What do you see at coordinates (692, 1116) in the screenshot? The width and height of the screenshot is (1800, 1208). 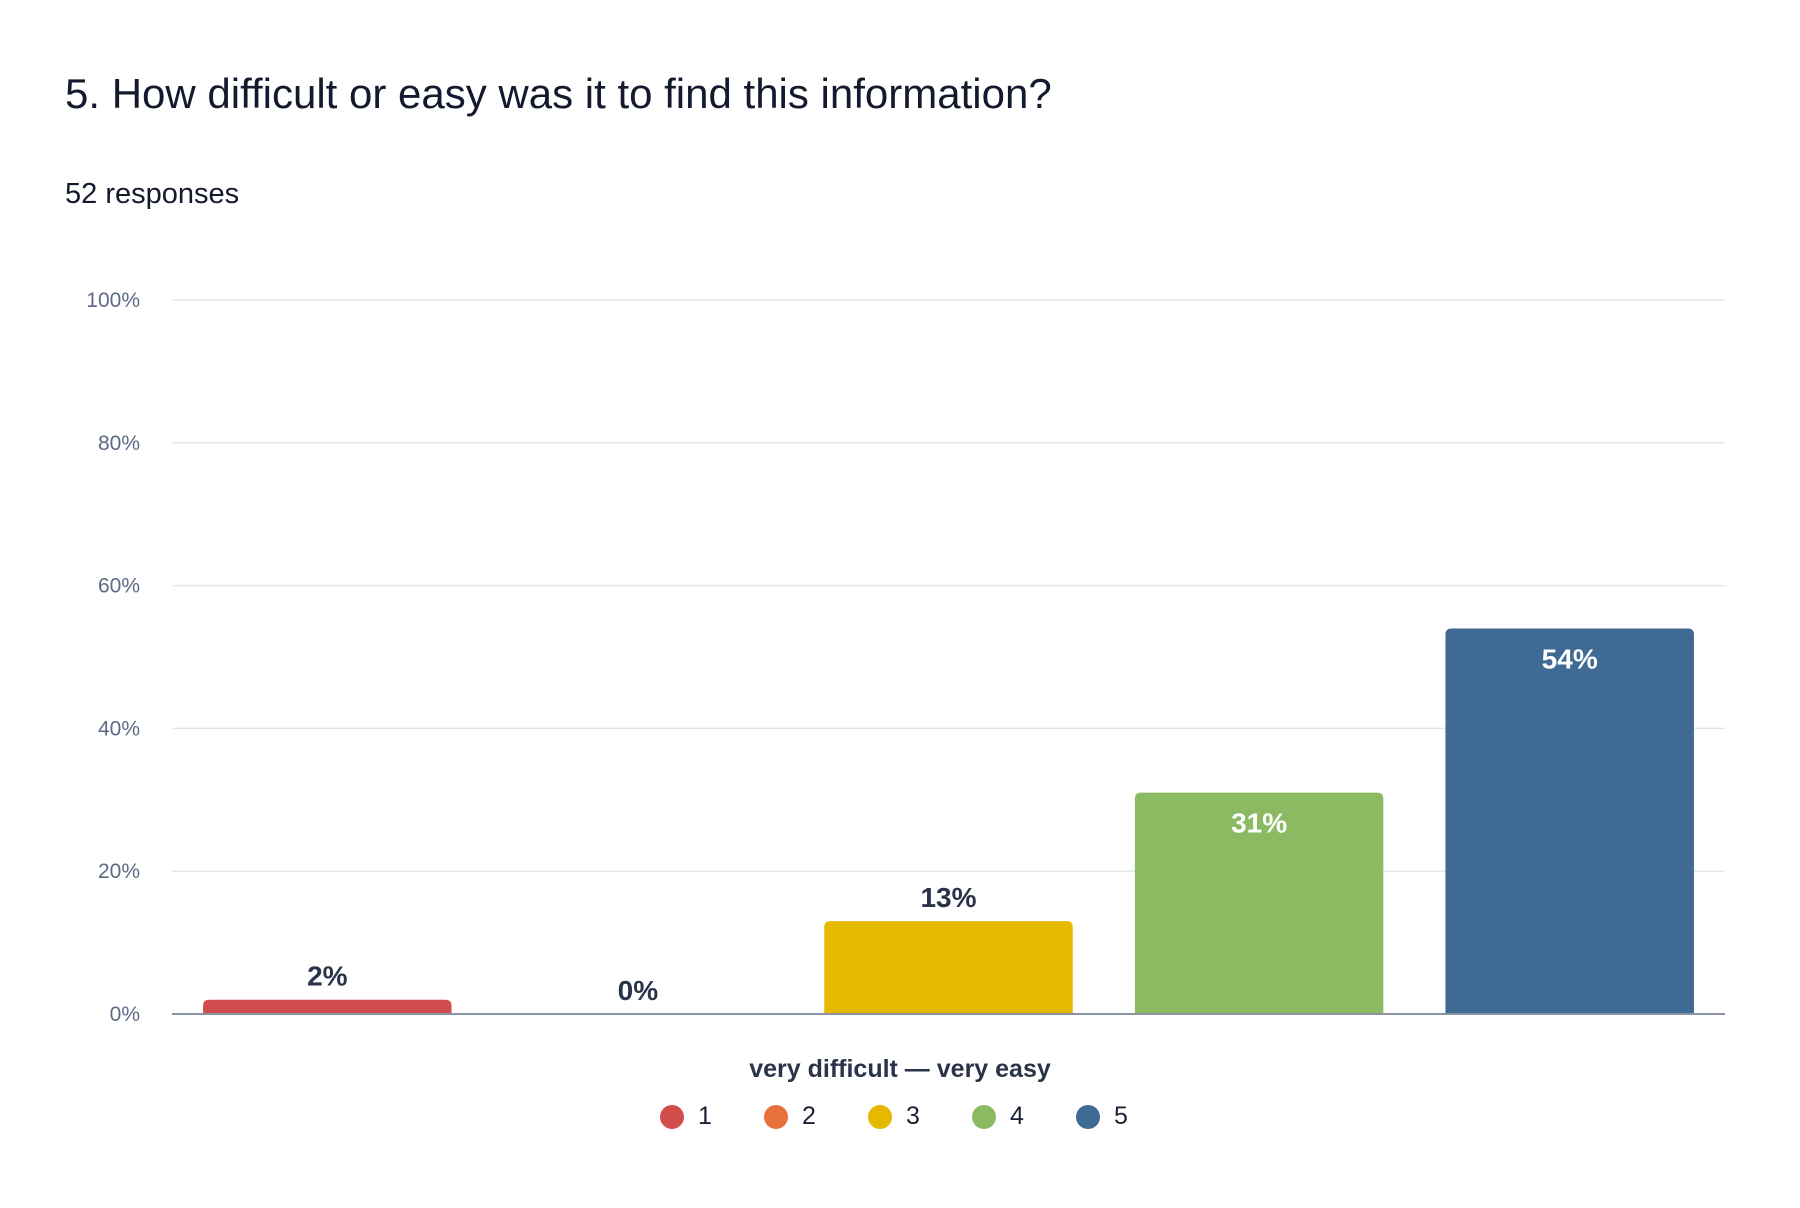 I see `legend-item-1: 1` at bounding box center [692, 1116].